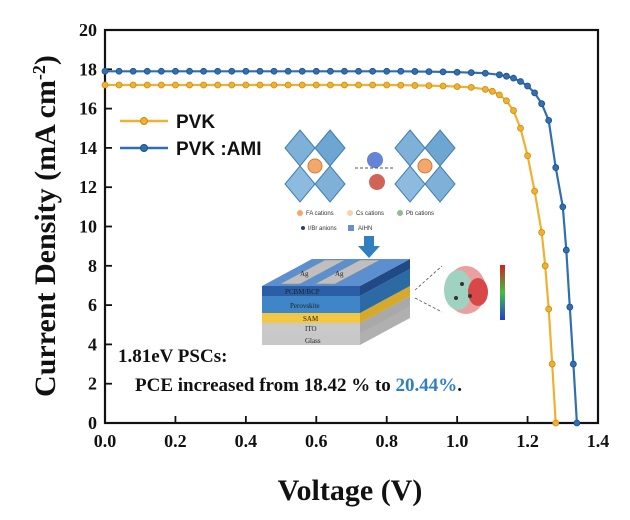 The height and width of the screenshot is (520, 630). What do you see at coordinates (459, 385) in the screenshot?
I see `annotation-line-2-suffix: .` at bounding box center [459, 385].